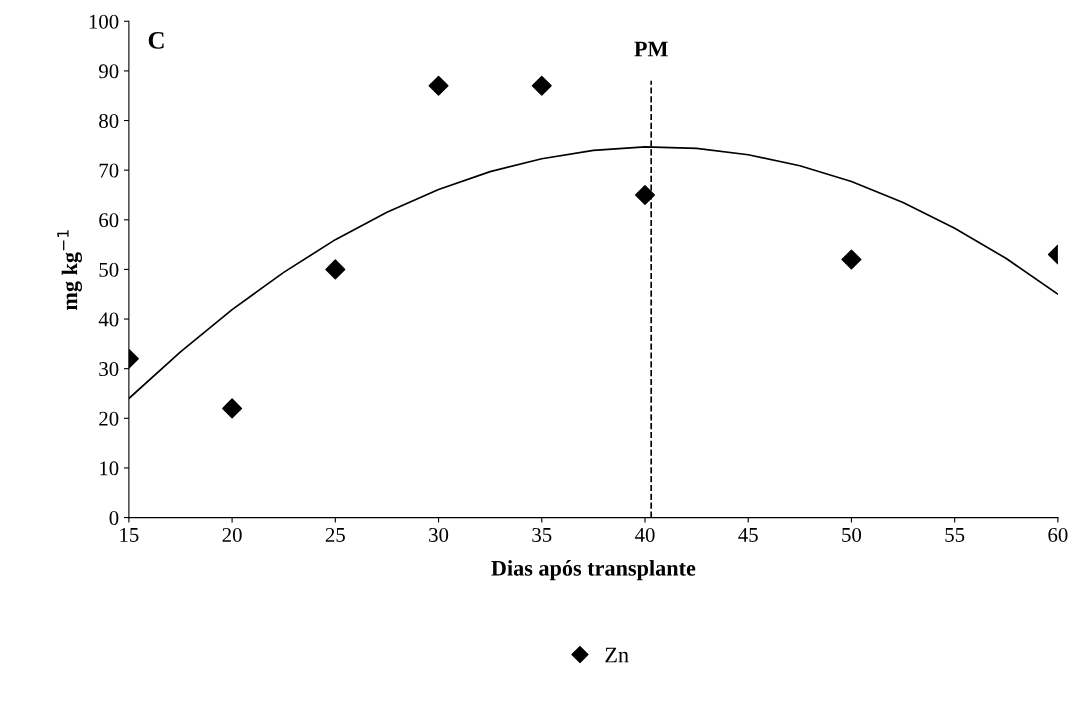  I want to click on x-tick-label: 35, so click(542, 534).